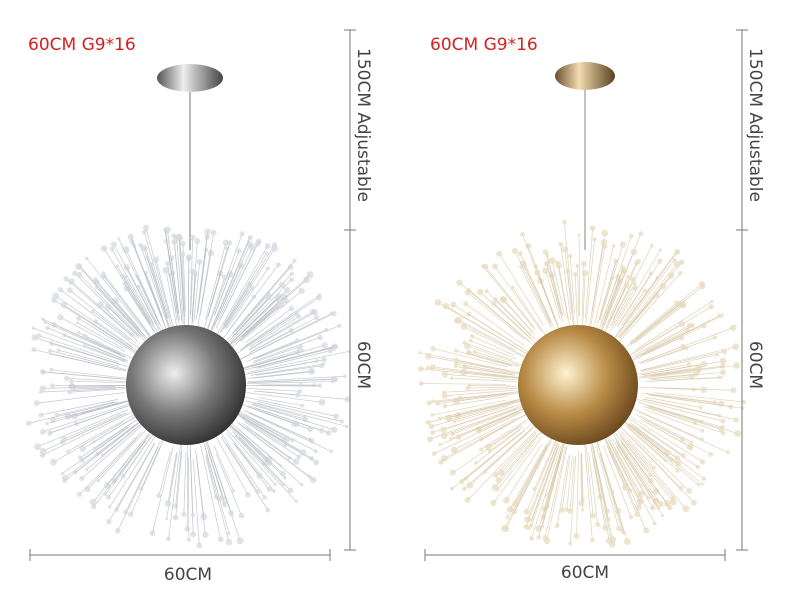 This screenshot has width=800, height=600. Describe the element at coordinates (484, 45) in the screenshot. I see `panel-title: 60CM G9*16` at that location.